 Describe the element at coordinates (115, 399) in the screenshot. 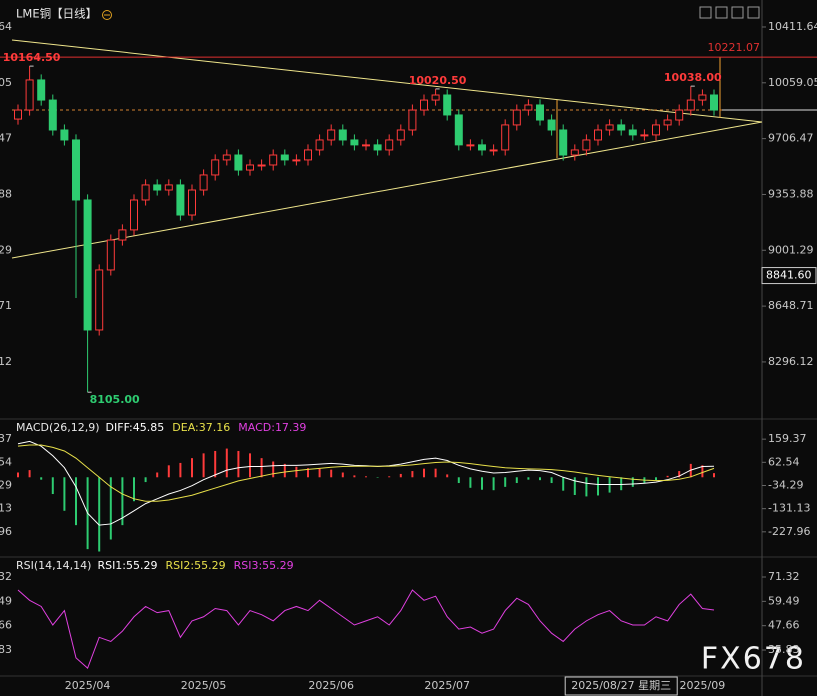

I see `annotation-label: 8105.00` at that location.